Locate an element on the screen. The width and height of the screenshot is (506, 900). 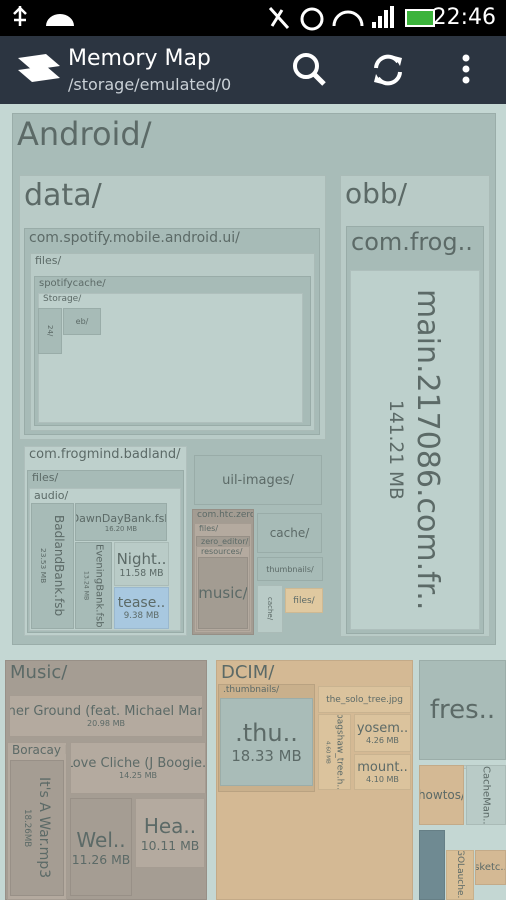
treemap-node: mount.. 4.10 MB is located at coordinates (382, 772).